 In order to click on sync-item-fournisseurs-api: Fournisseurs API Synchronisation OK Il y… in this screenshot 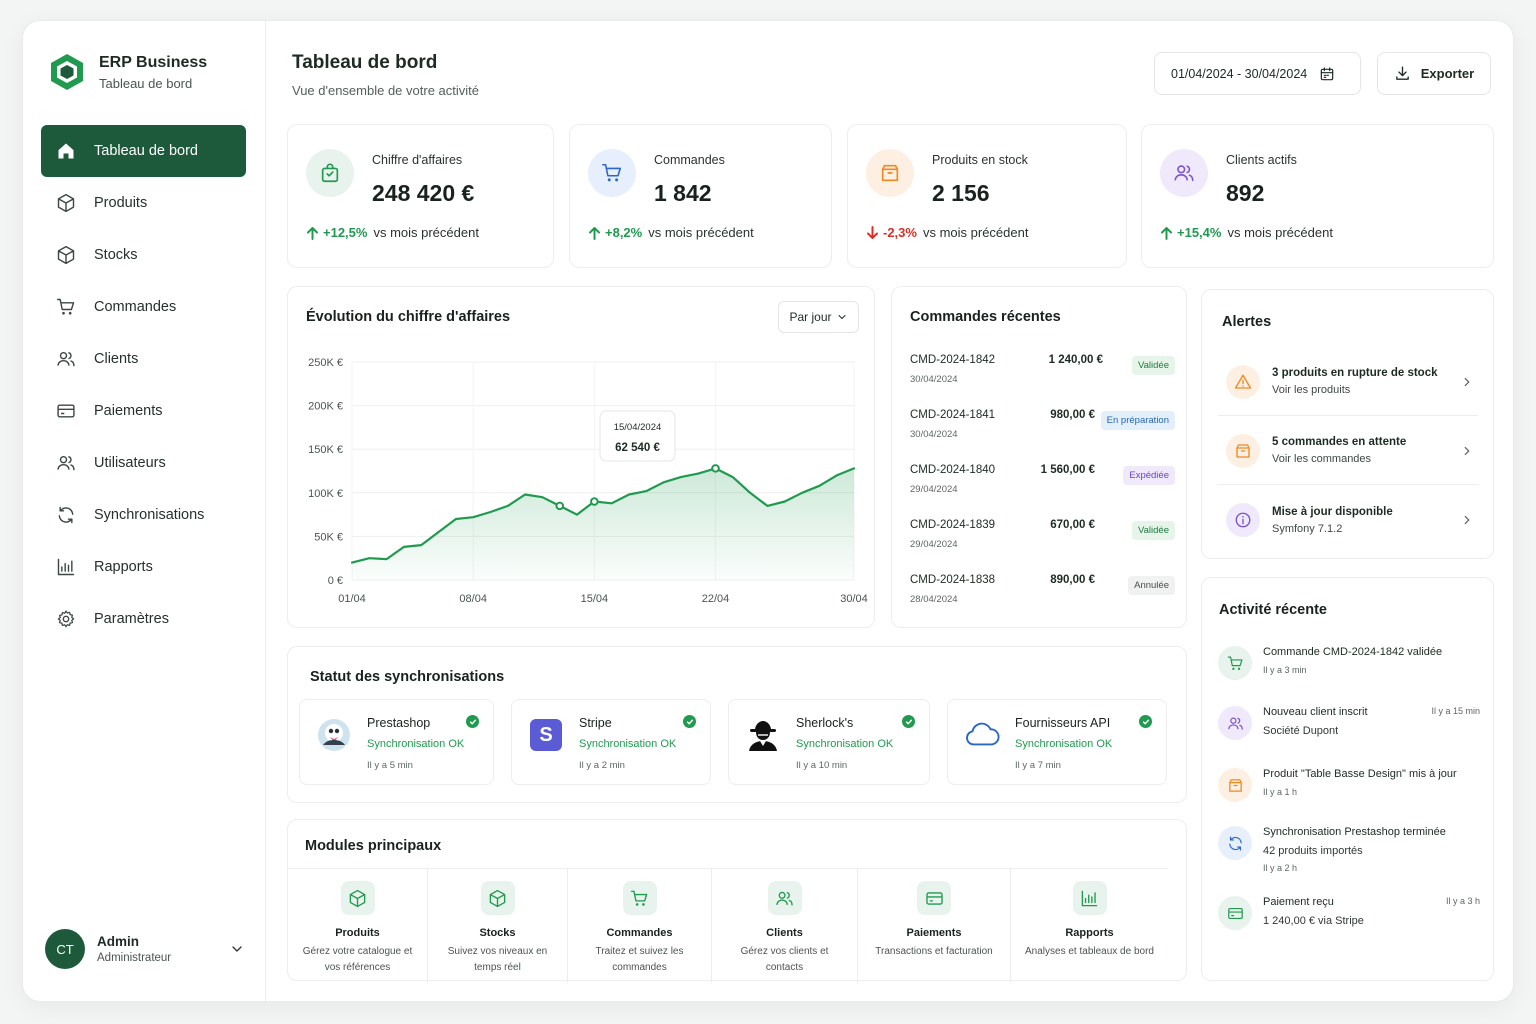, I will do `click(1057, 742)`.